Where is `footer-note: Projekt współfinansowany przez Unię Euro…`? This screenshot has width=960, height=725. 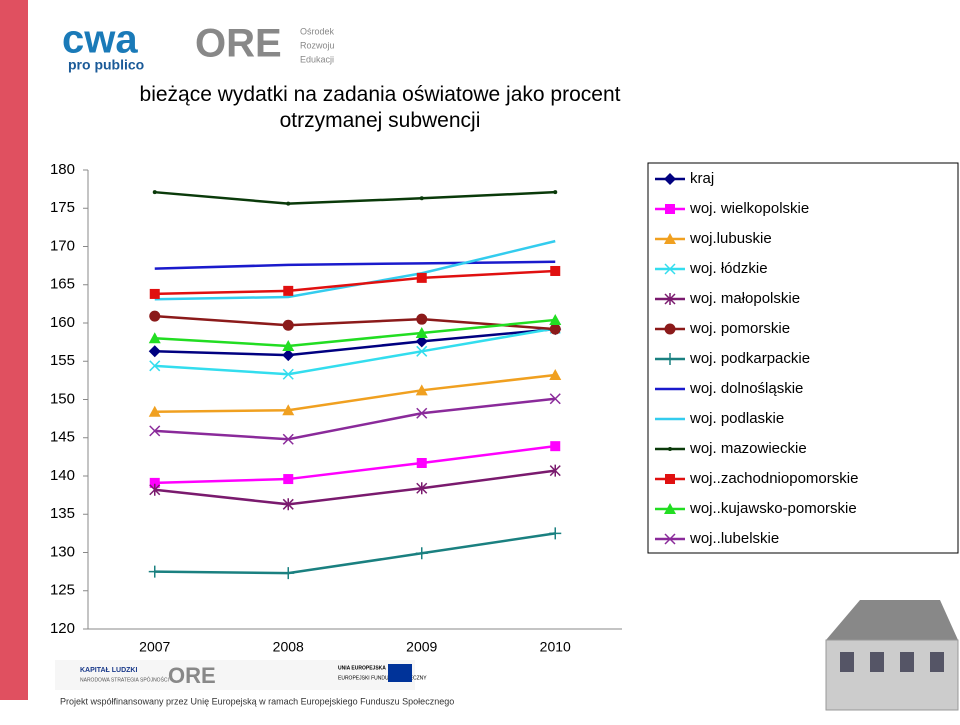
footer-note: Projekt współfinansowany przez Unię Euro… is located at coordinates (257, 701).